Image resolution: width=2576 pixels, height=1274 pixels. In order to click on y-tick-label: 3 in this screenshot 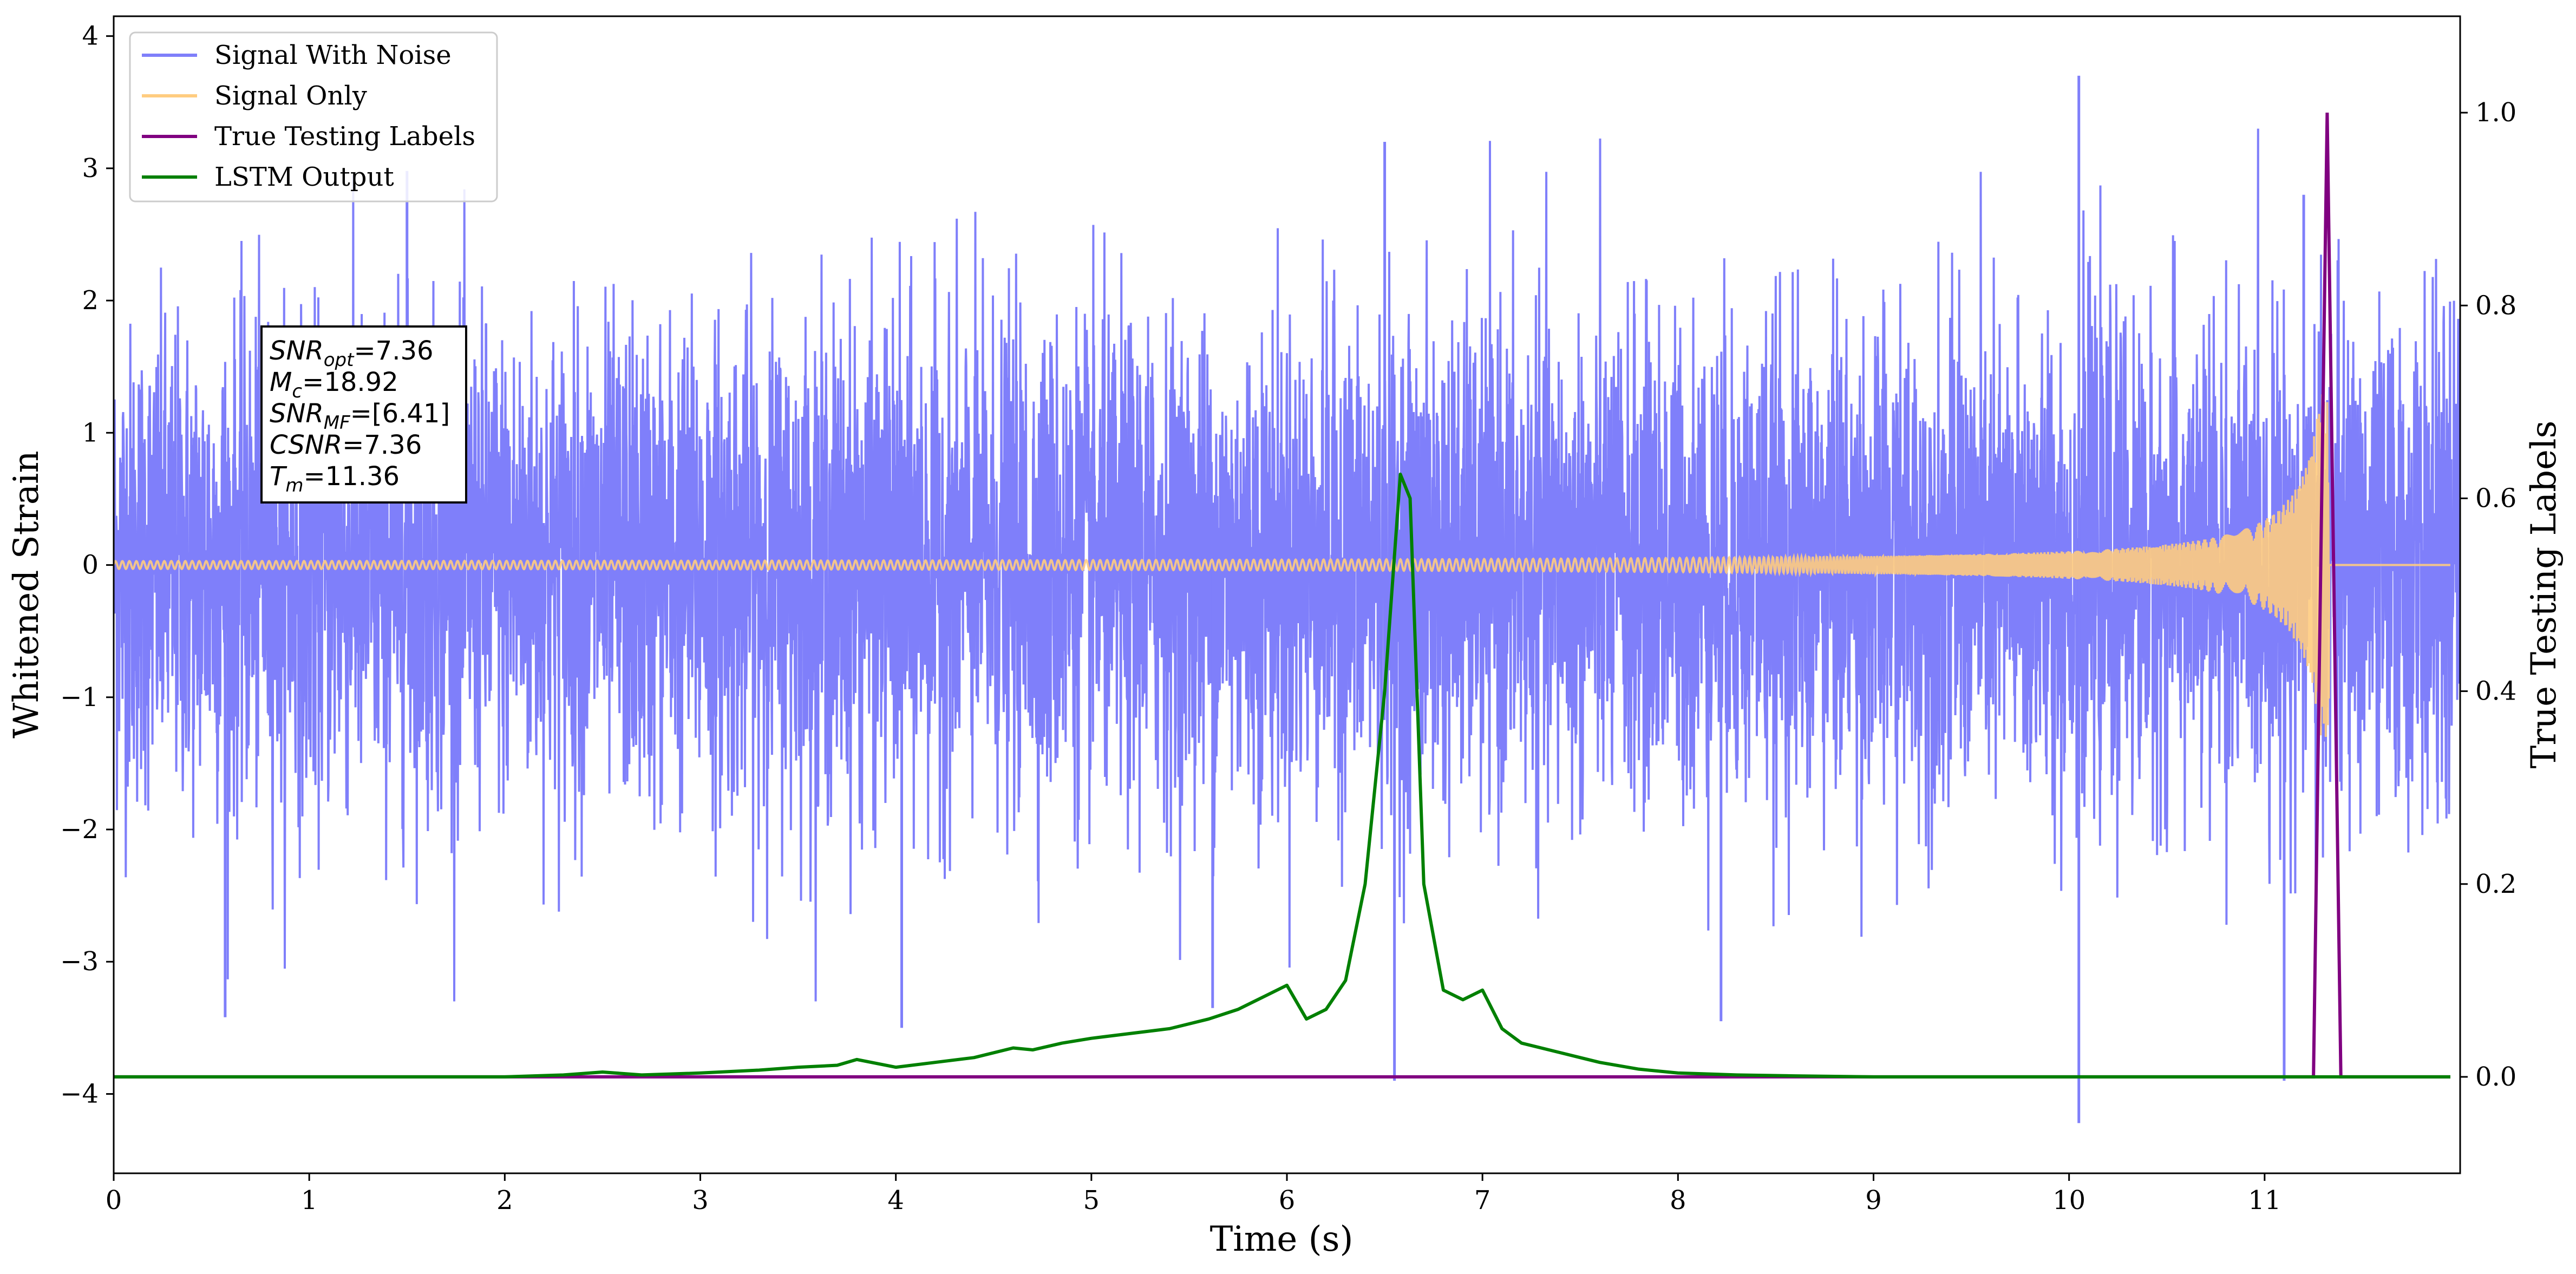, I will do `click(90, 168)`.